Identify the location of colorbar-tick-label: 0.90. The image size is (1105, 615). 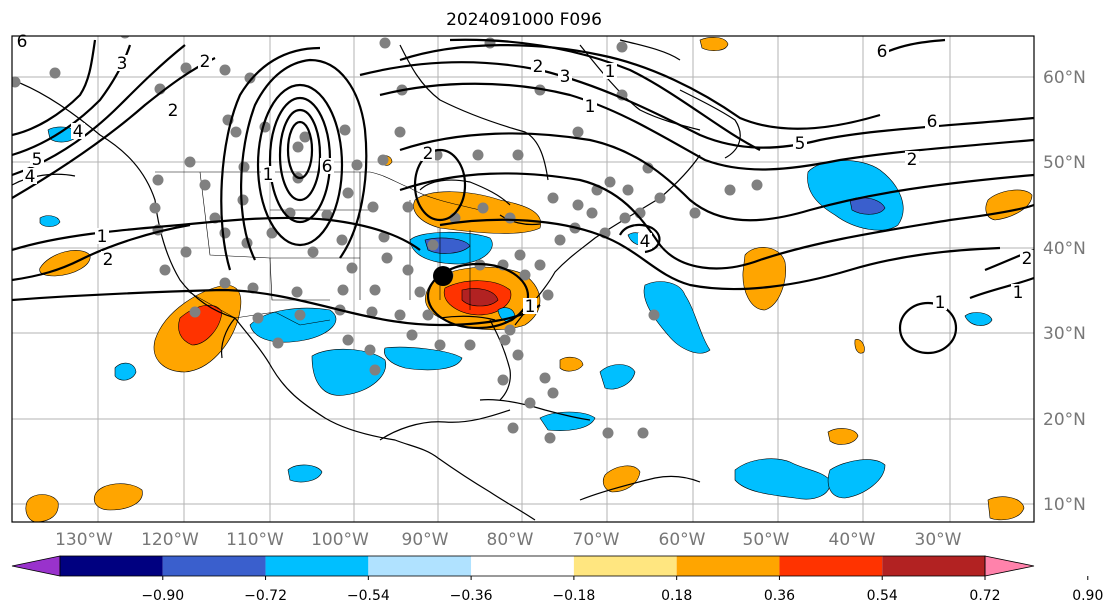
(1087, 596).